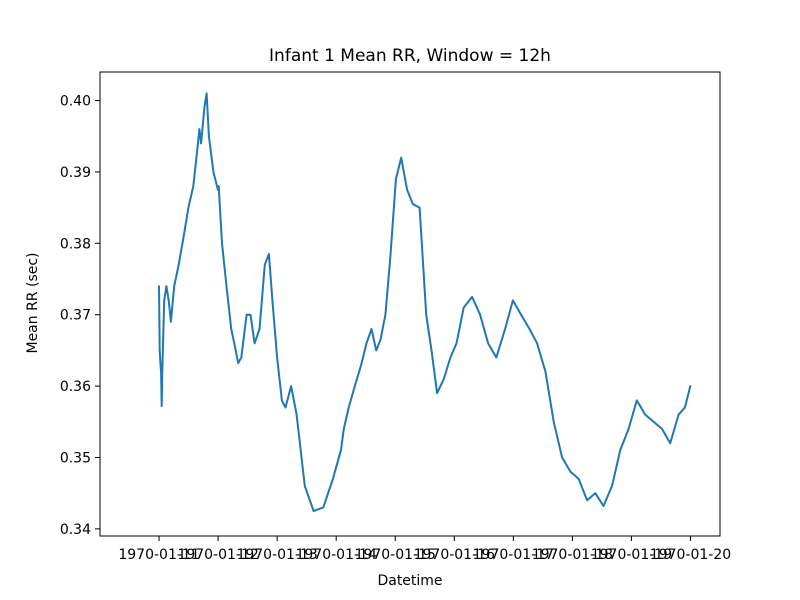  Describe the element at coordinates (75, 530) in the screenshot. I see `y-tick-label: 0.34` at that location.